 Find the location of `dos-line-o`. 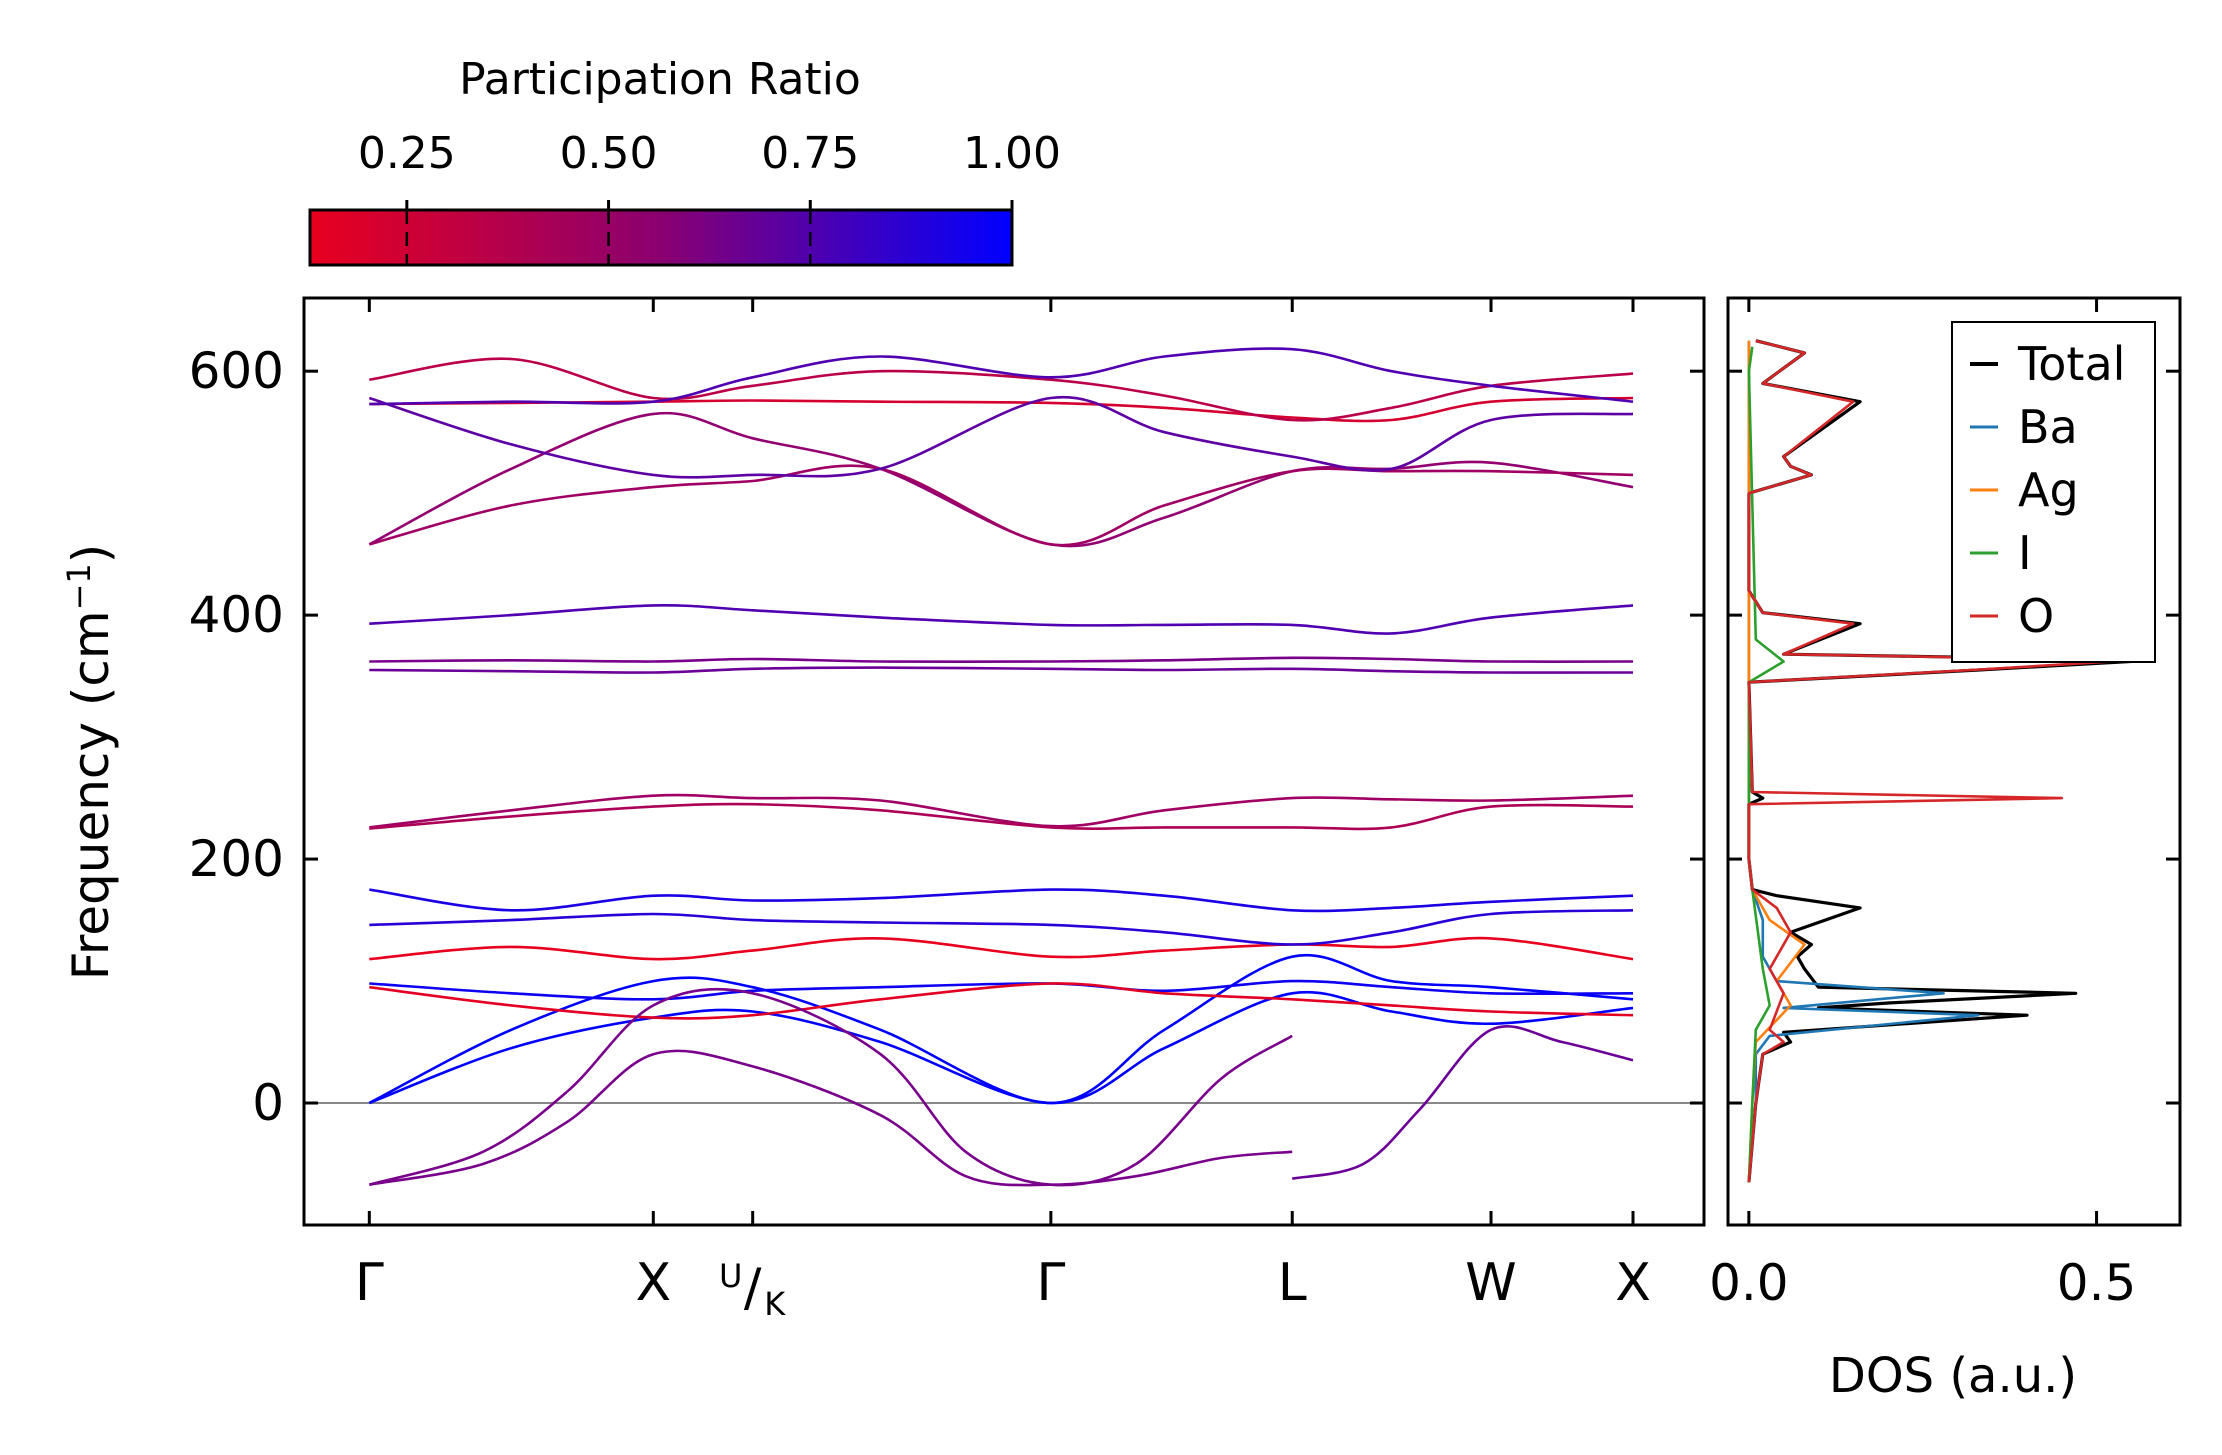

dos-line-o is located at coordinates (1940, 761).